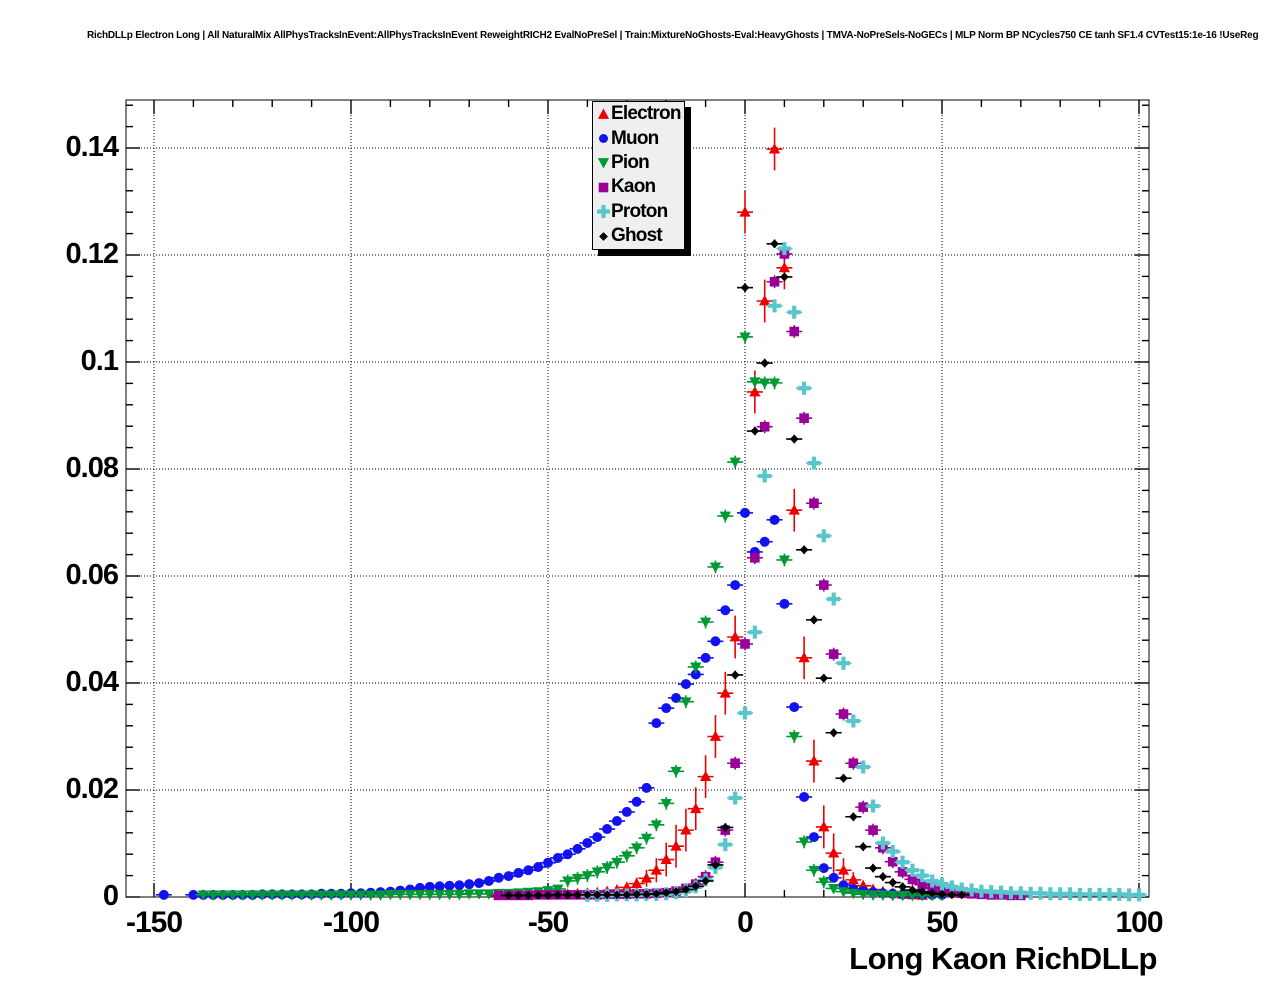 The image size is (1276, 996). I want to click on legend-label: Electron, so click(646, 114).